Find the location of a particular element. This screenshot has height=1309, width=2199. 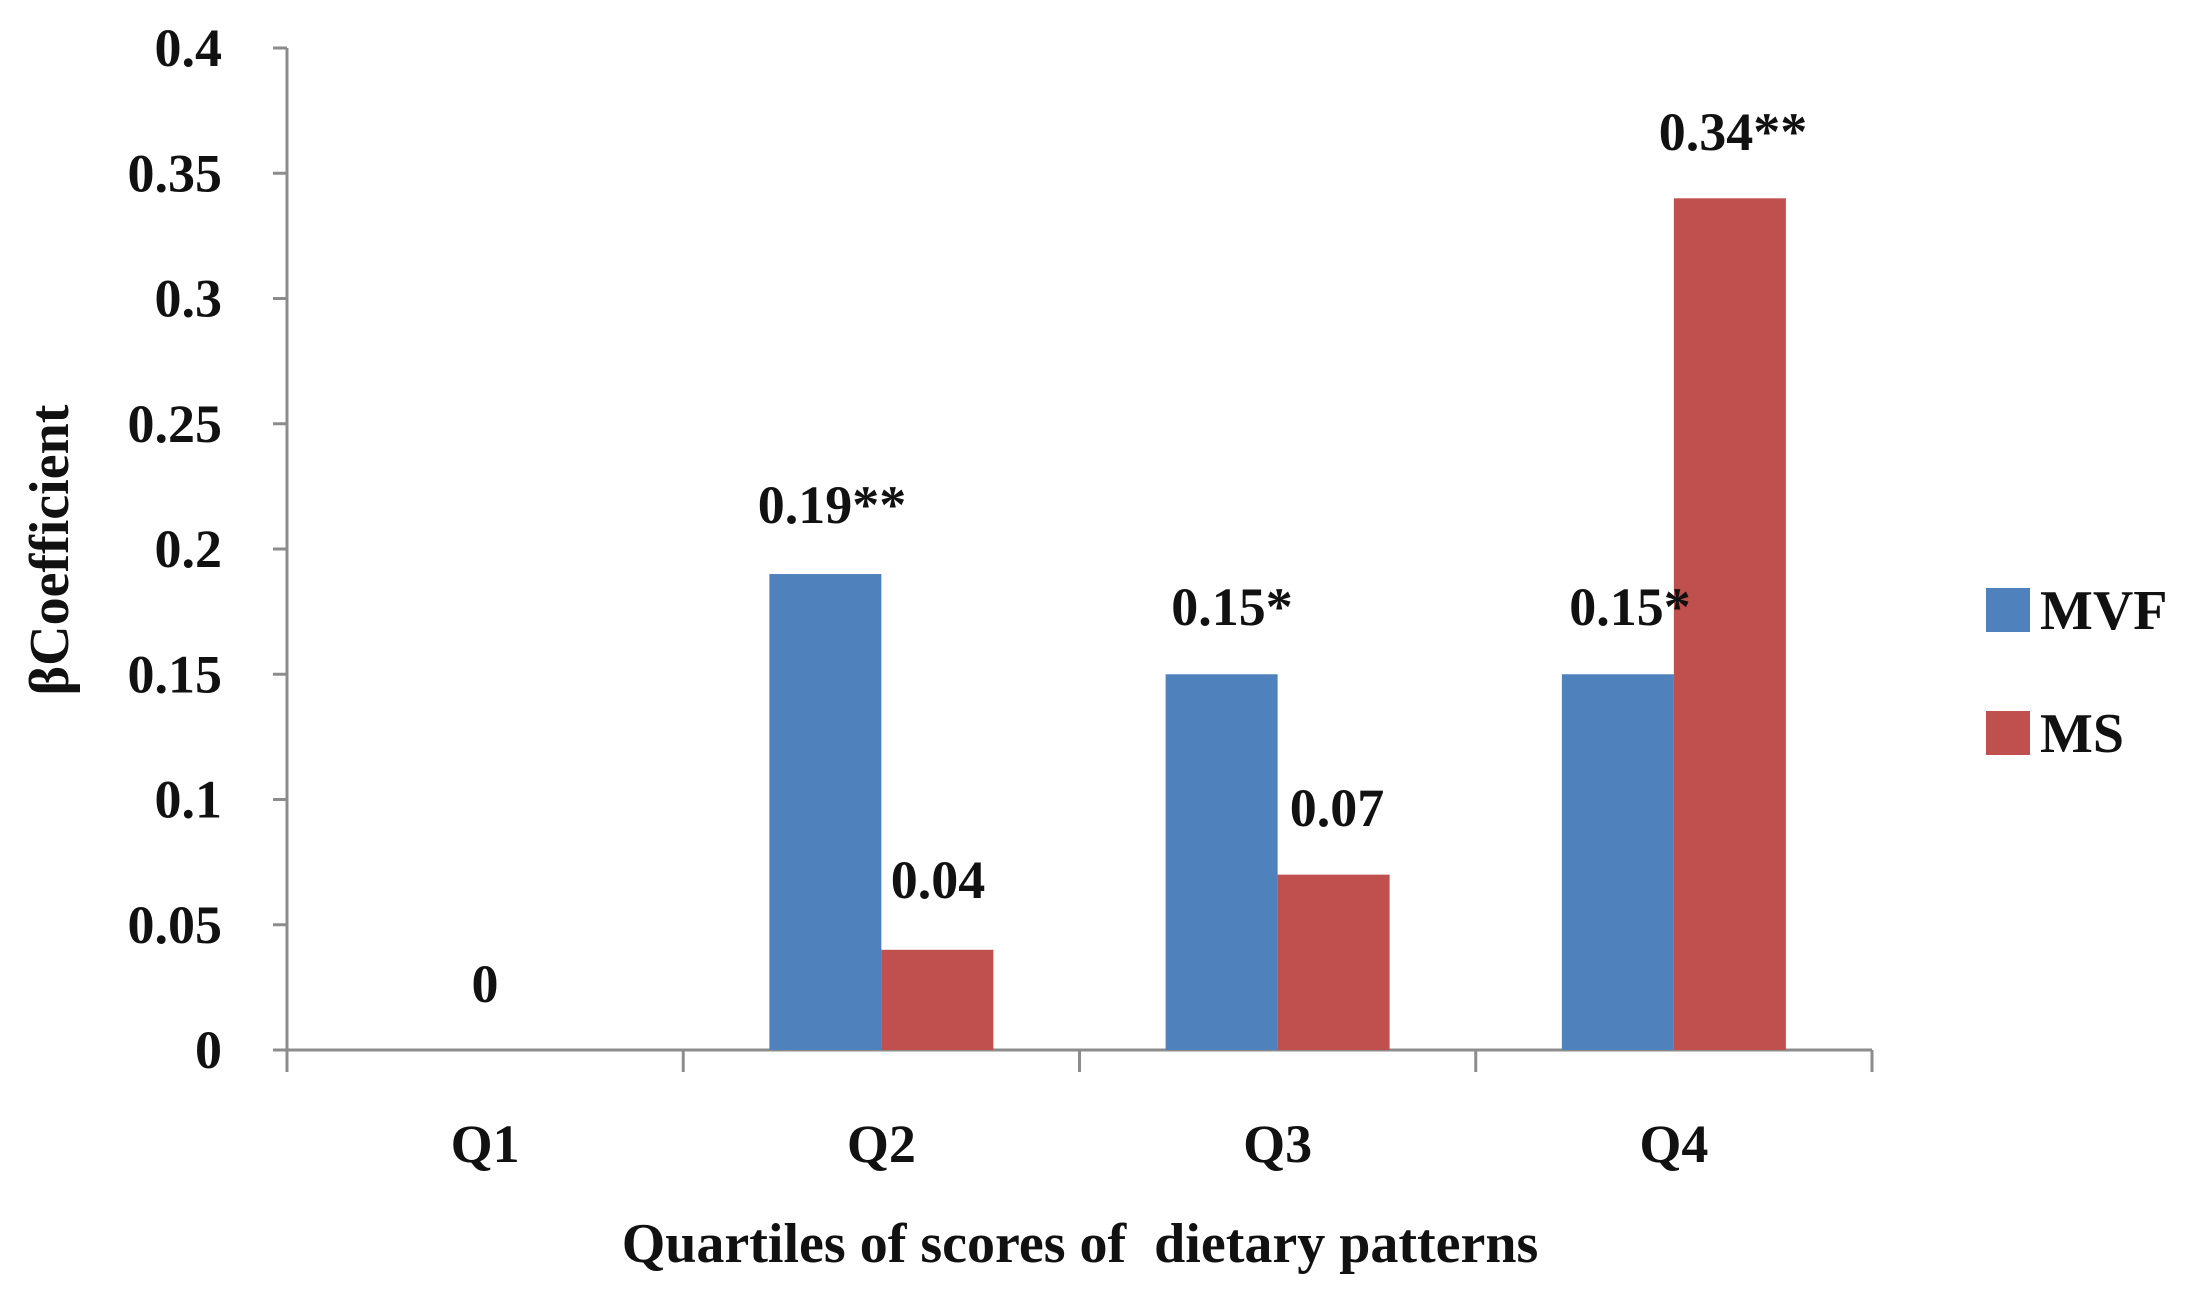

bar-ms-q3 is located at coordinates (1333, 962).